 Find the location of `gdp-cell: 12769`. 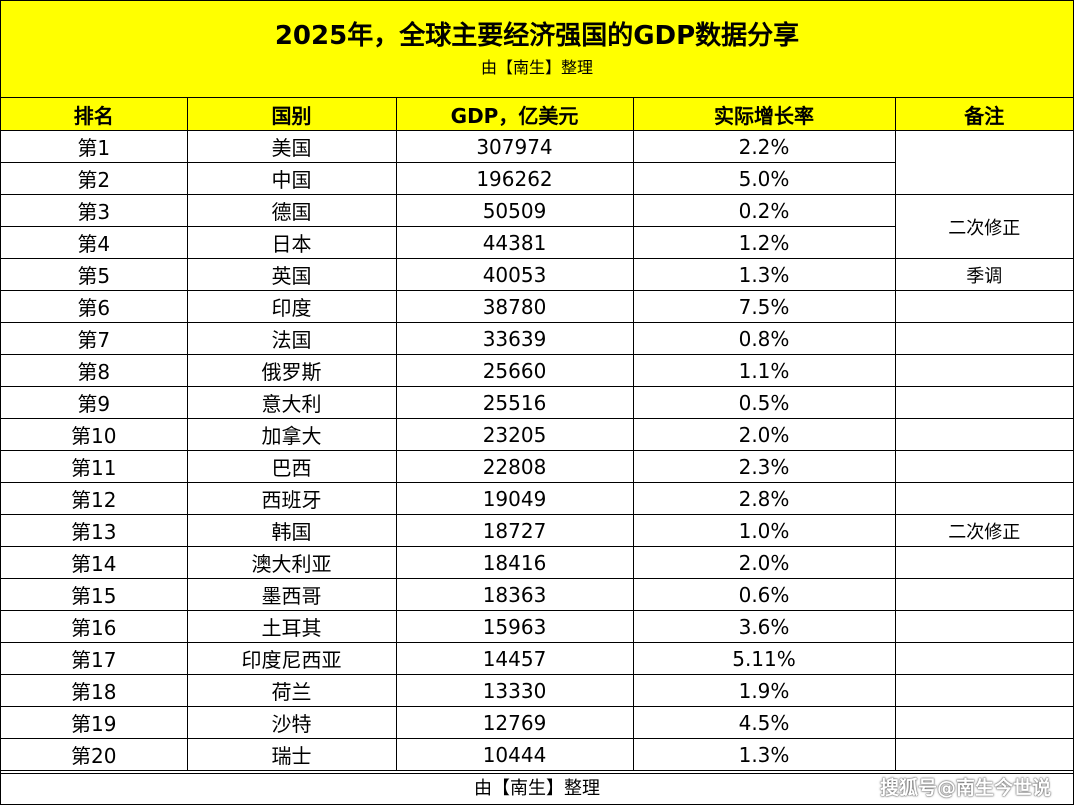

gdp-cell: 12769 is located at coordinates (514, 722).